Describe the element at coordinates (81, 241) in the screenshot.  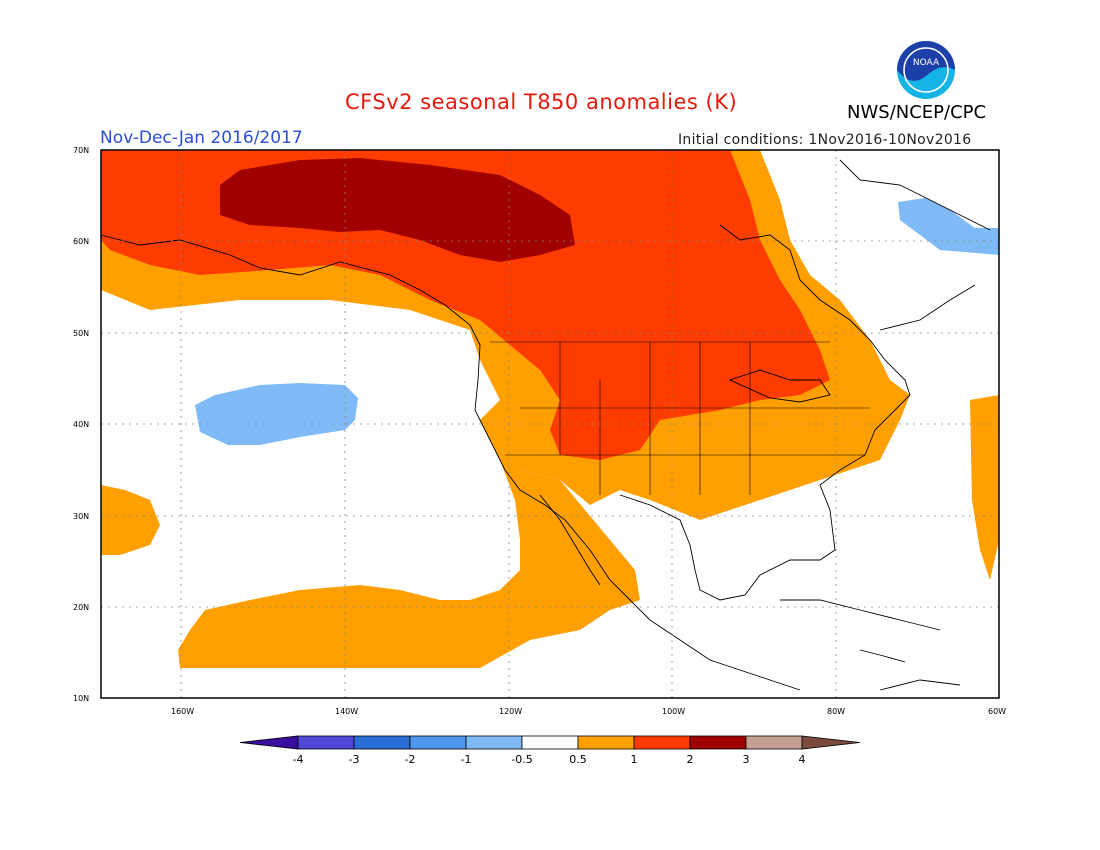
I see `lat-tick-60n: 60N` at that location.